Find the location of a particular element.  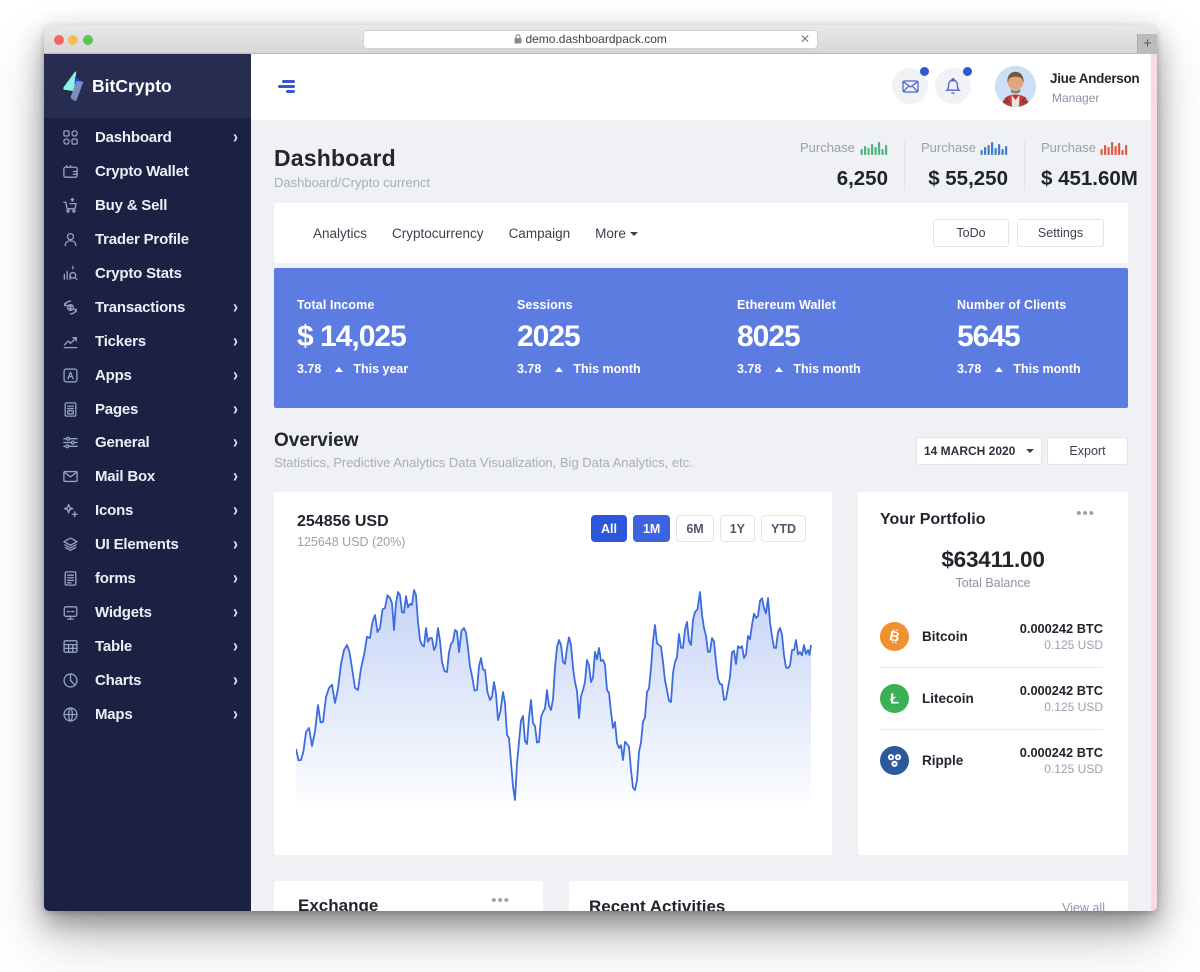

svg-text: Ł is located at coordinates (894, 699).